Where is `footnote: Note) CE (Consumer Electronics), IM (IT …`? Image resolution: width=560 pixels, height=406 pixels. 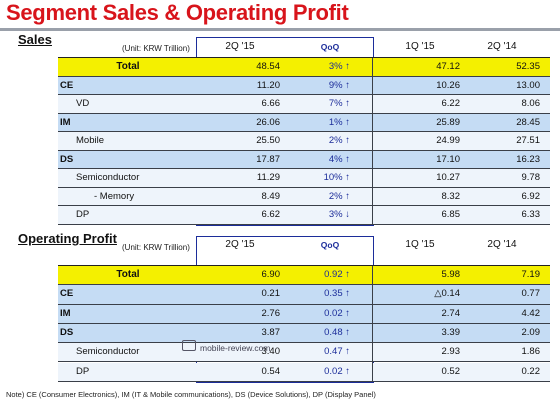
footnote: Note) CE (Consumer Electronics), IM (IT … is located at coordinates (191, 394).